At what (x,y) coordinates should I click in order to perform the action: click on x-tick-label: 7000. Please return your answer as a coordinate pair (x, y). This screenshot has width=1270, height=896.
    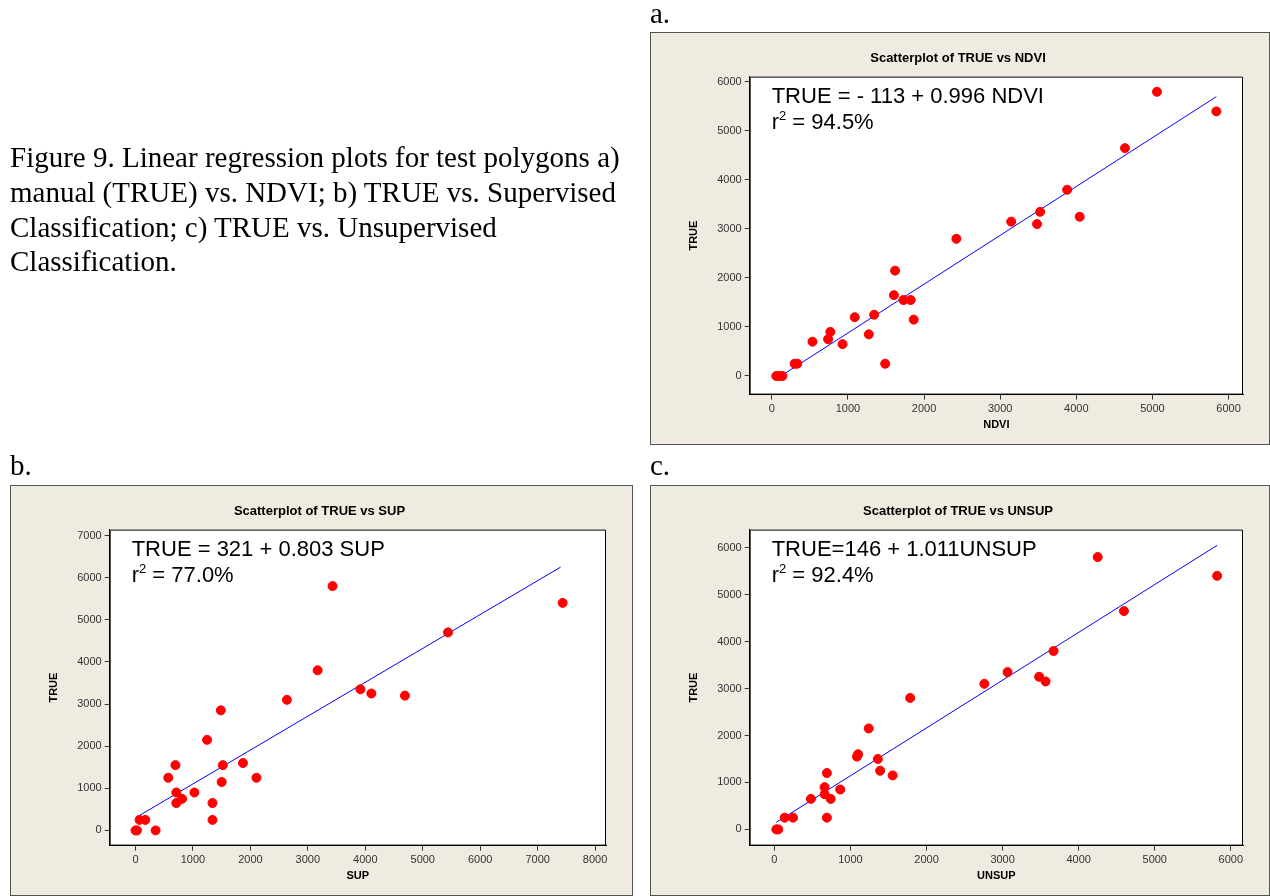
    Looking at the image, I should click on (537, 859).